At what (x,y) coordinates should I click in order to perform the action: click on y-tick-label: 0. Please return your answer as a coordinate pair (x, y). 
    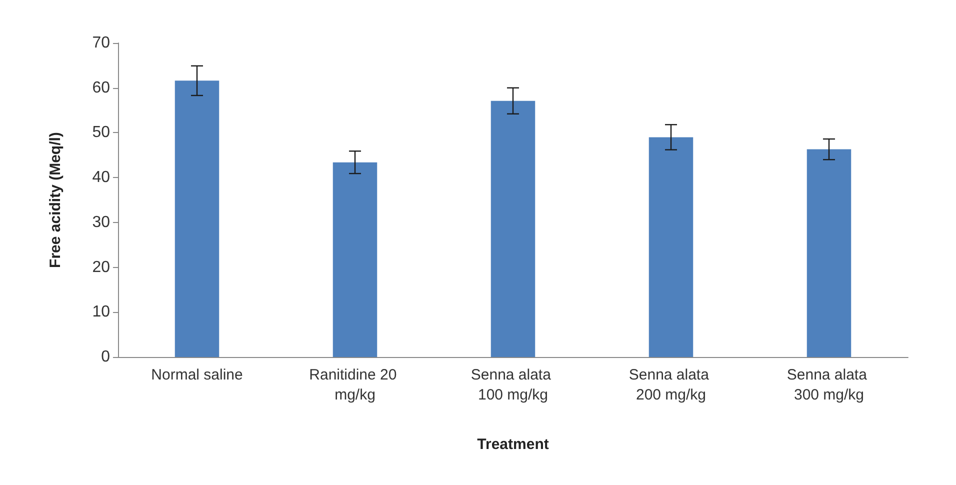
    Looking at the image, I should click on (105, 357).